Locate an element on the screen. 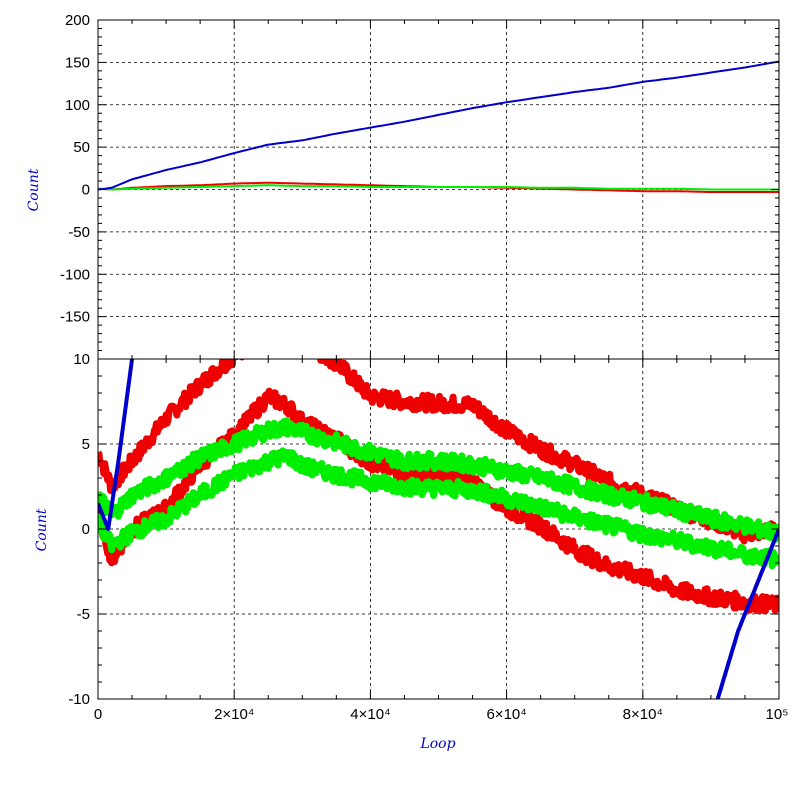 This screenshot has width=797, height=797. x-tick-label: 4×10⁴ is located at coordinates (370, 714).